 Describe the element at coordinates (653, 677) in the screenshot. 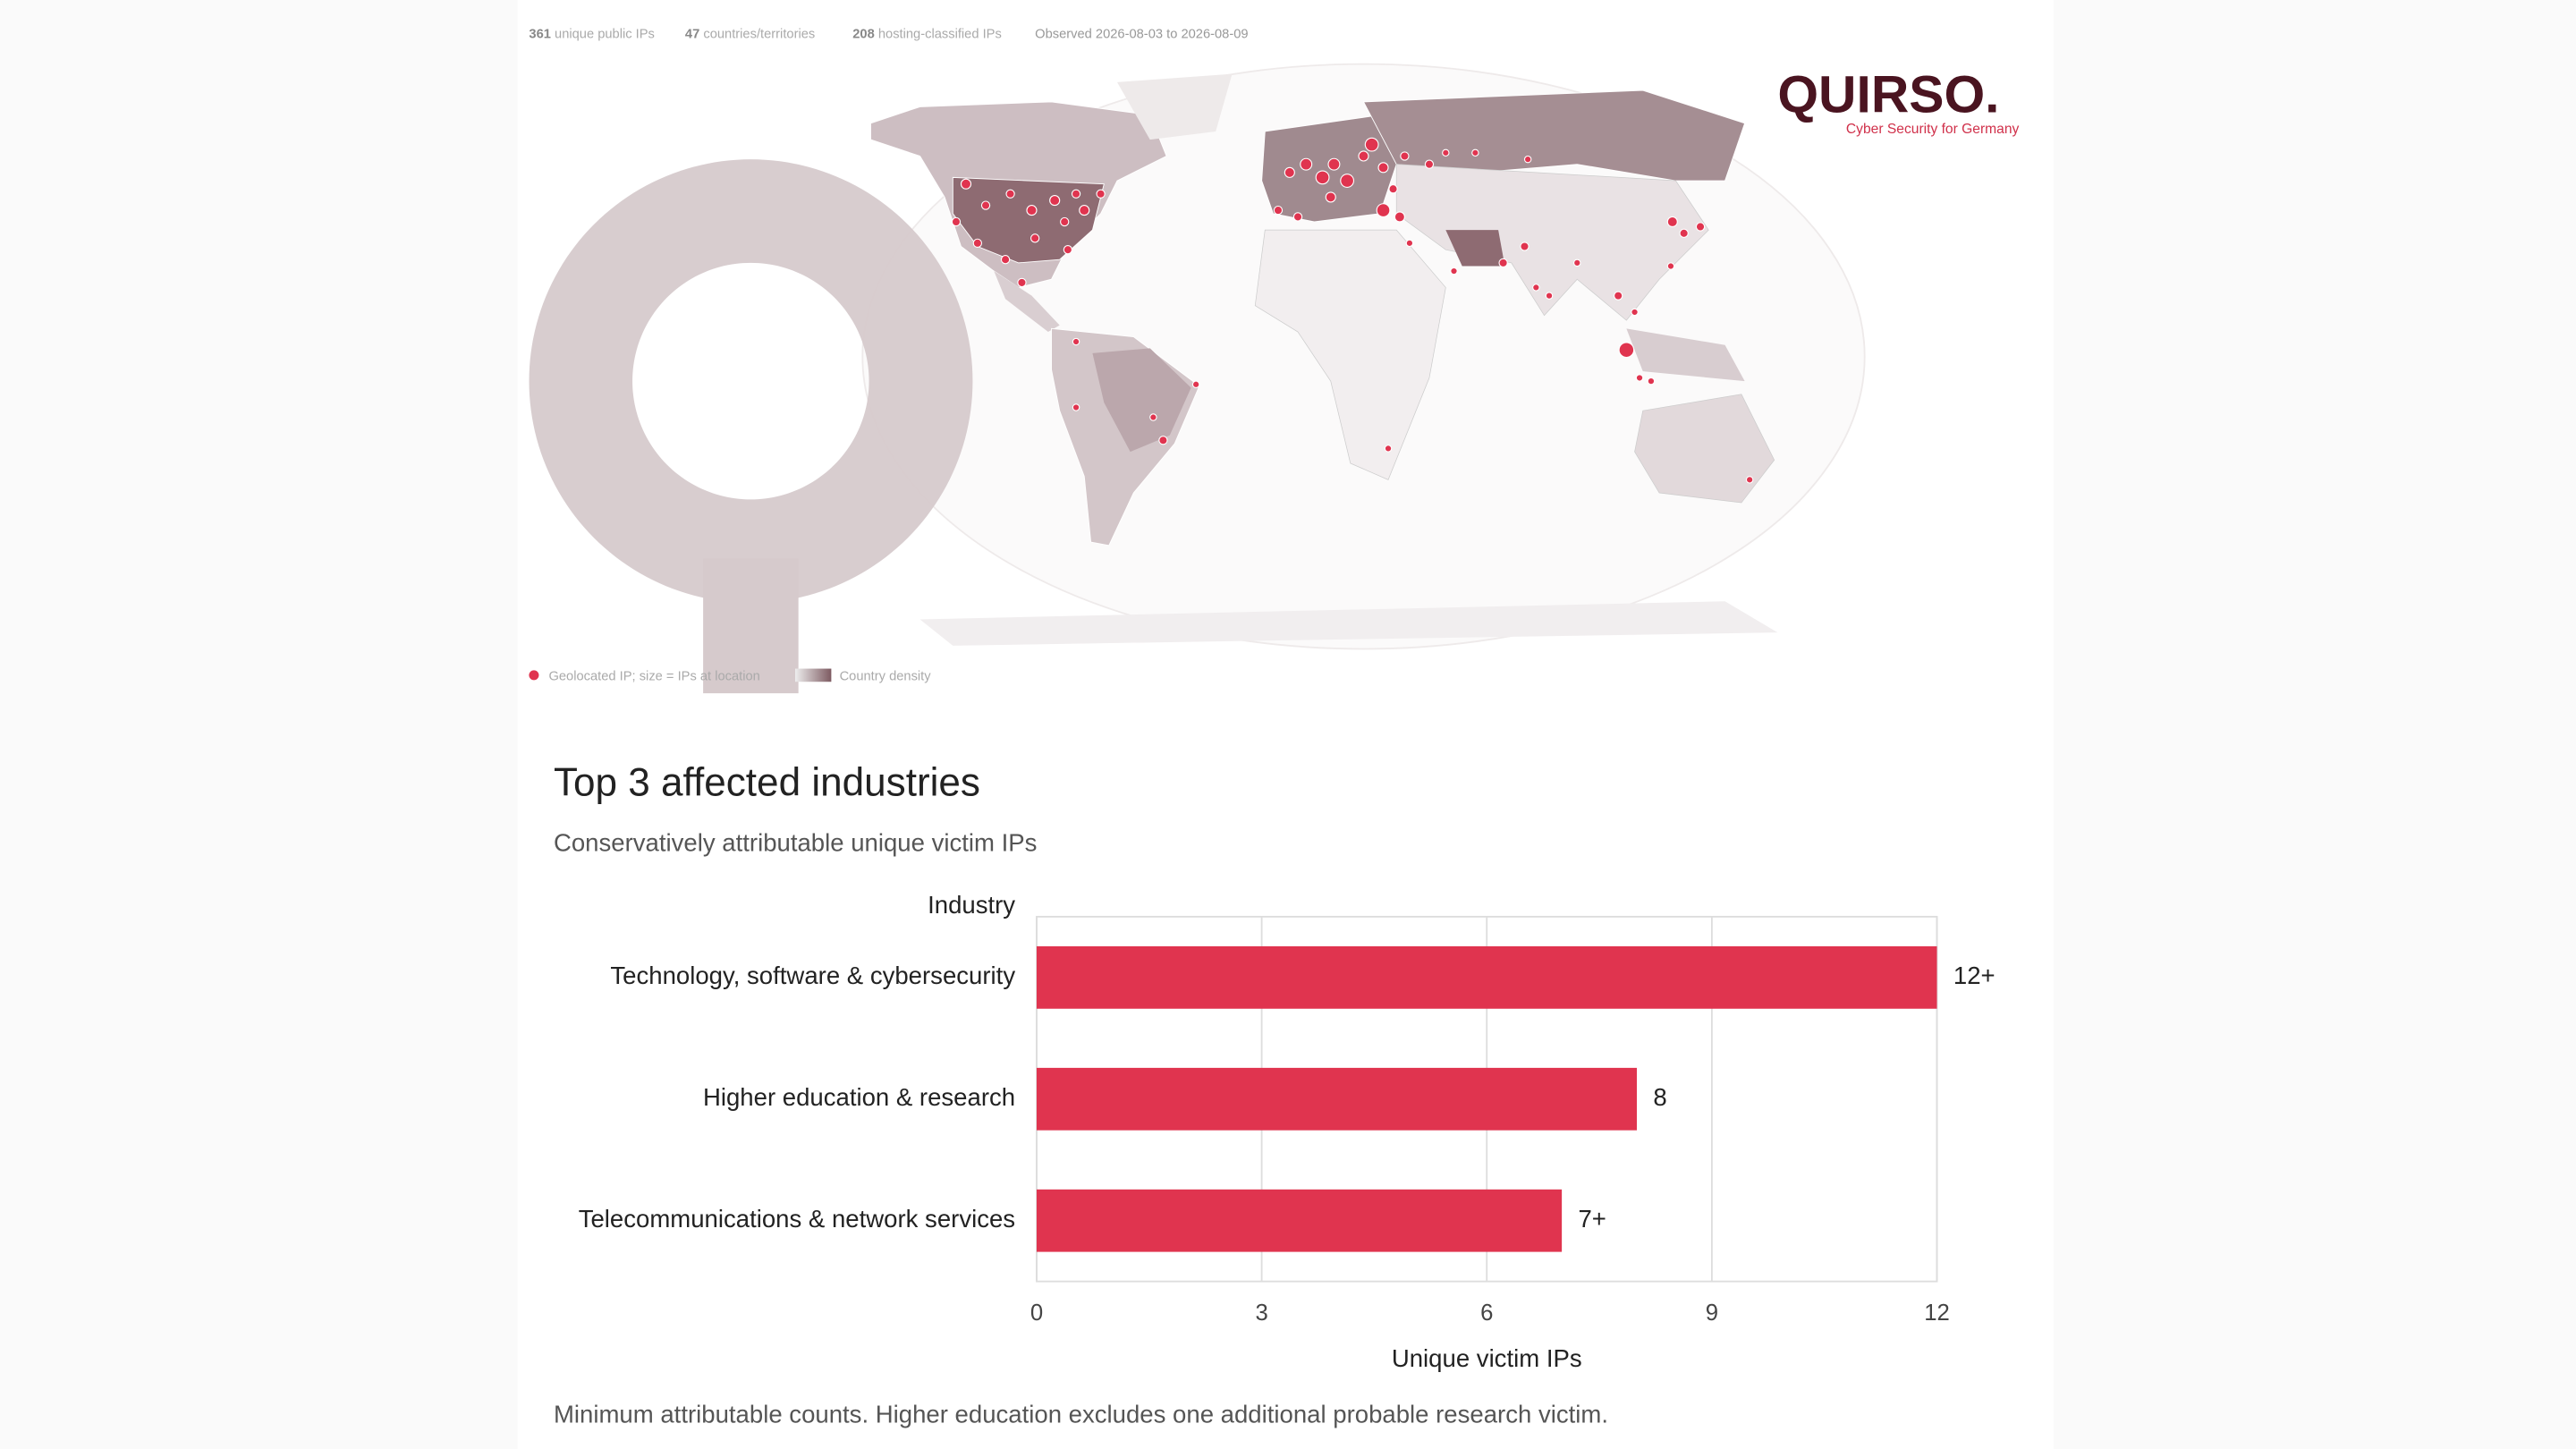

I see `legend-label: Geolocated IP; size = IPs at location` at that location.